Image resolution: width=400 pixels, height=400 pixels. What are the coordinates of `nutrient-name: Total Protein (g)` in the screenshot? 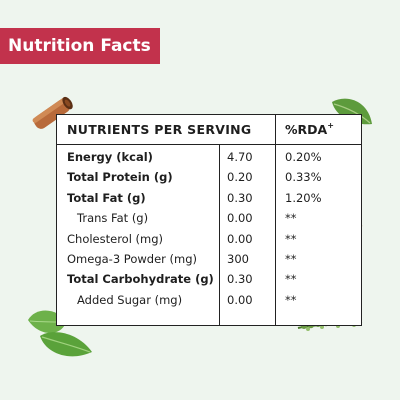 It's located at (120, 177).